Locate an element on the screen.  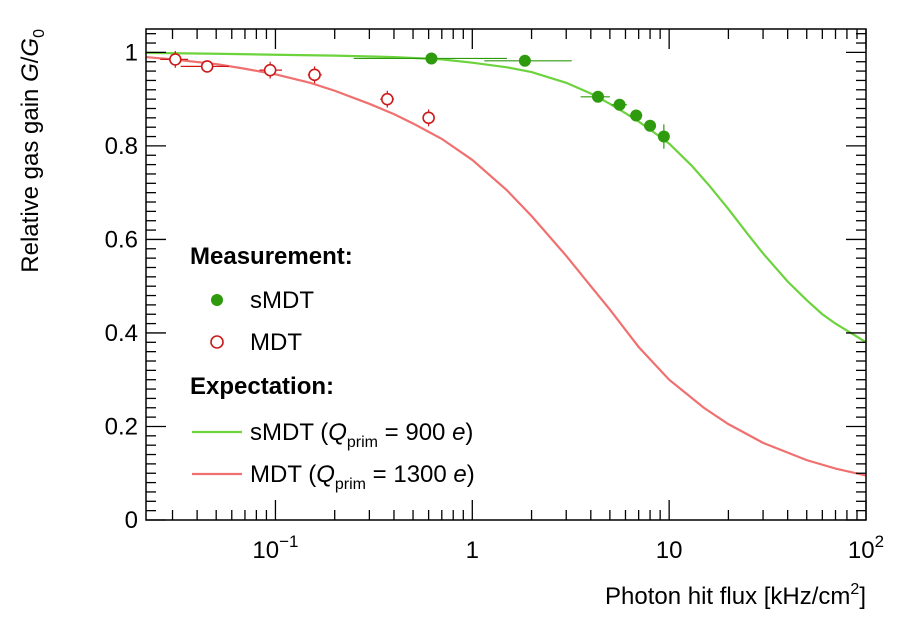
y-tick-label: 1 is located at coordinates (131, 52).